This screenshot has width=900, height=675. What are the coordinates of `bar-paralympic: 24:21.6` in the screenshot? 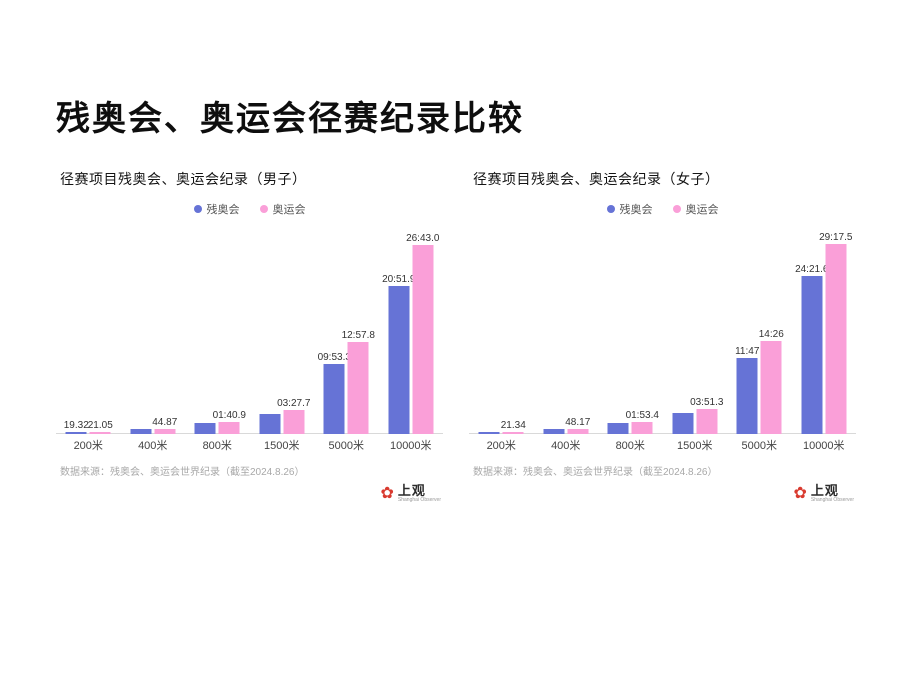 It's located at (811, 349).